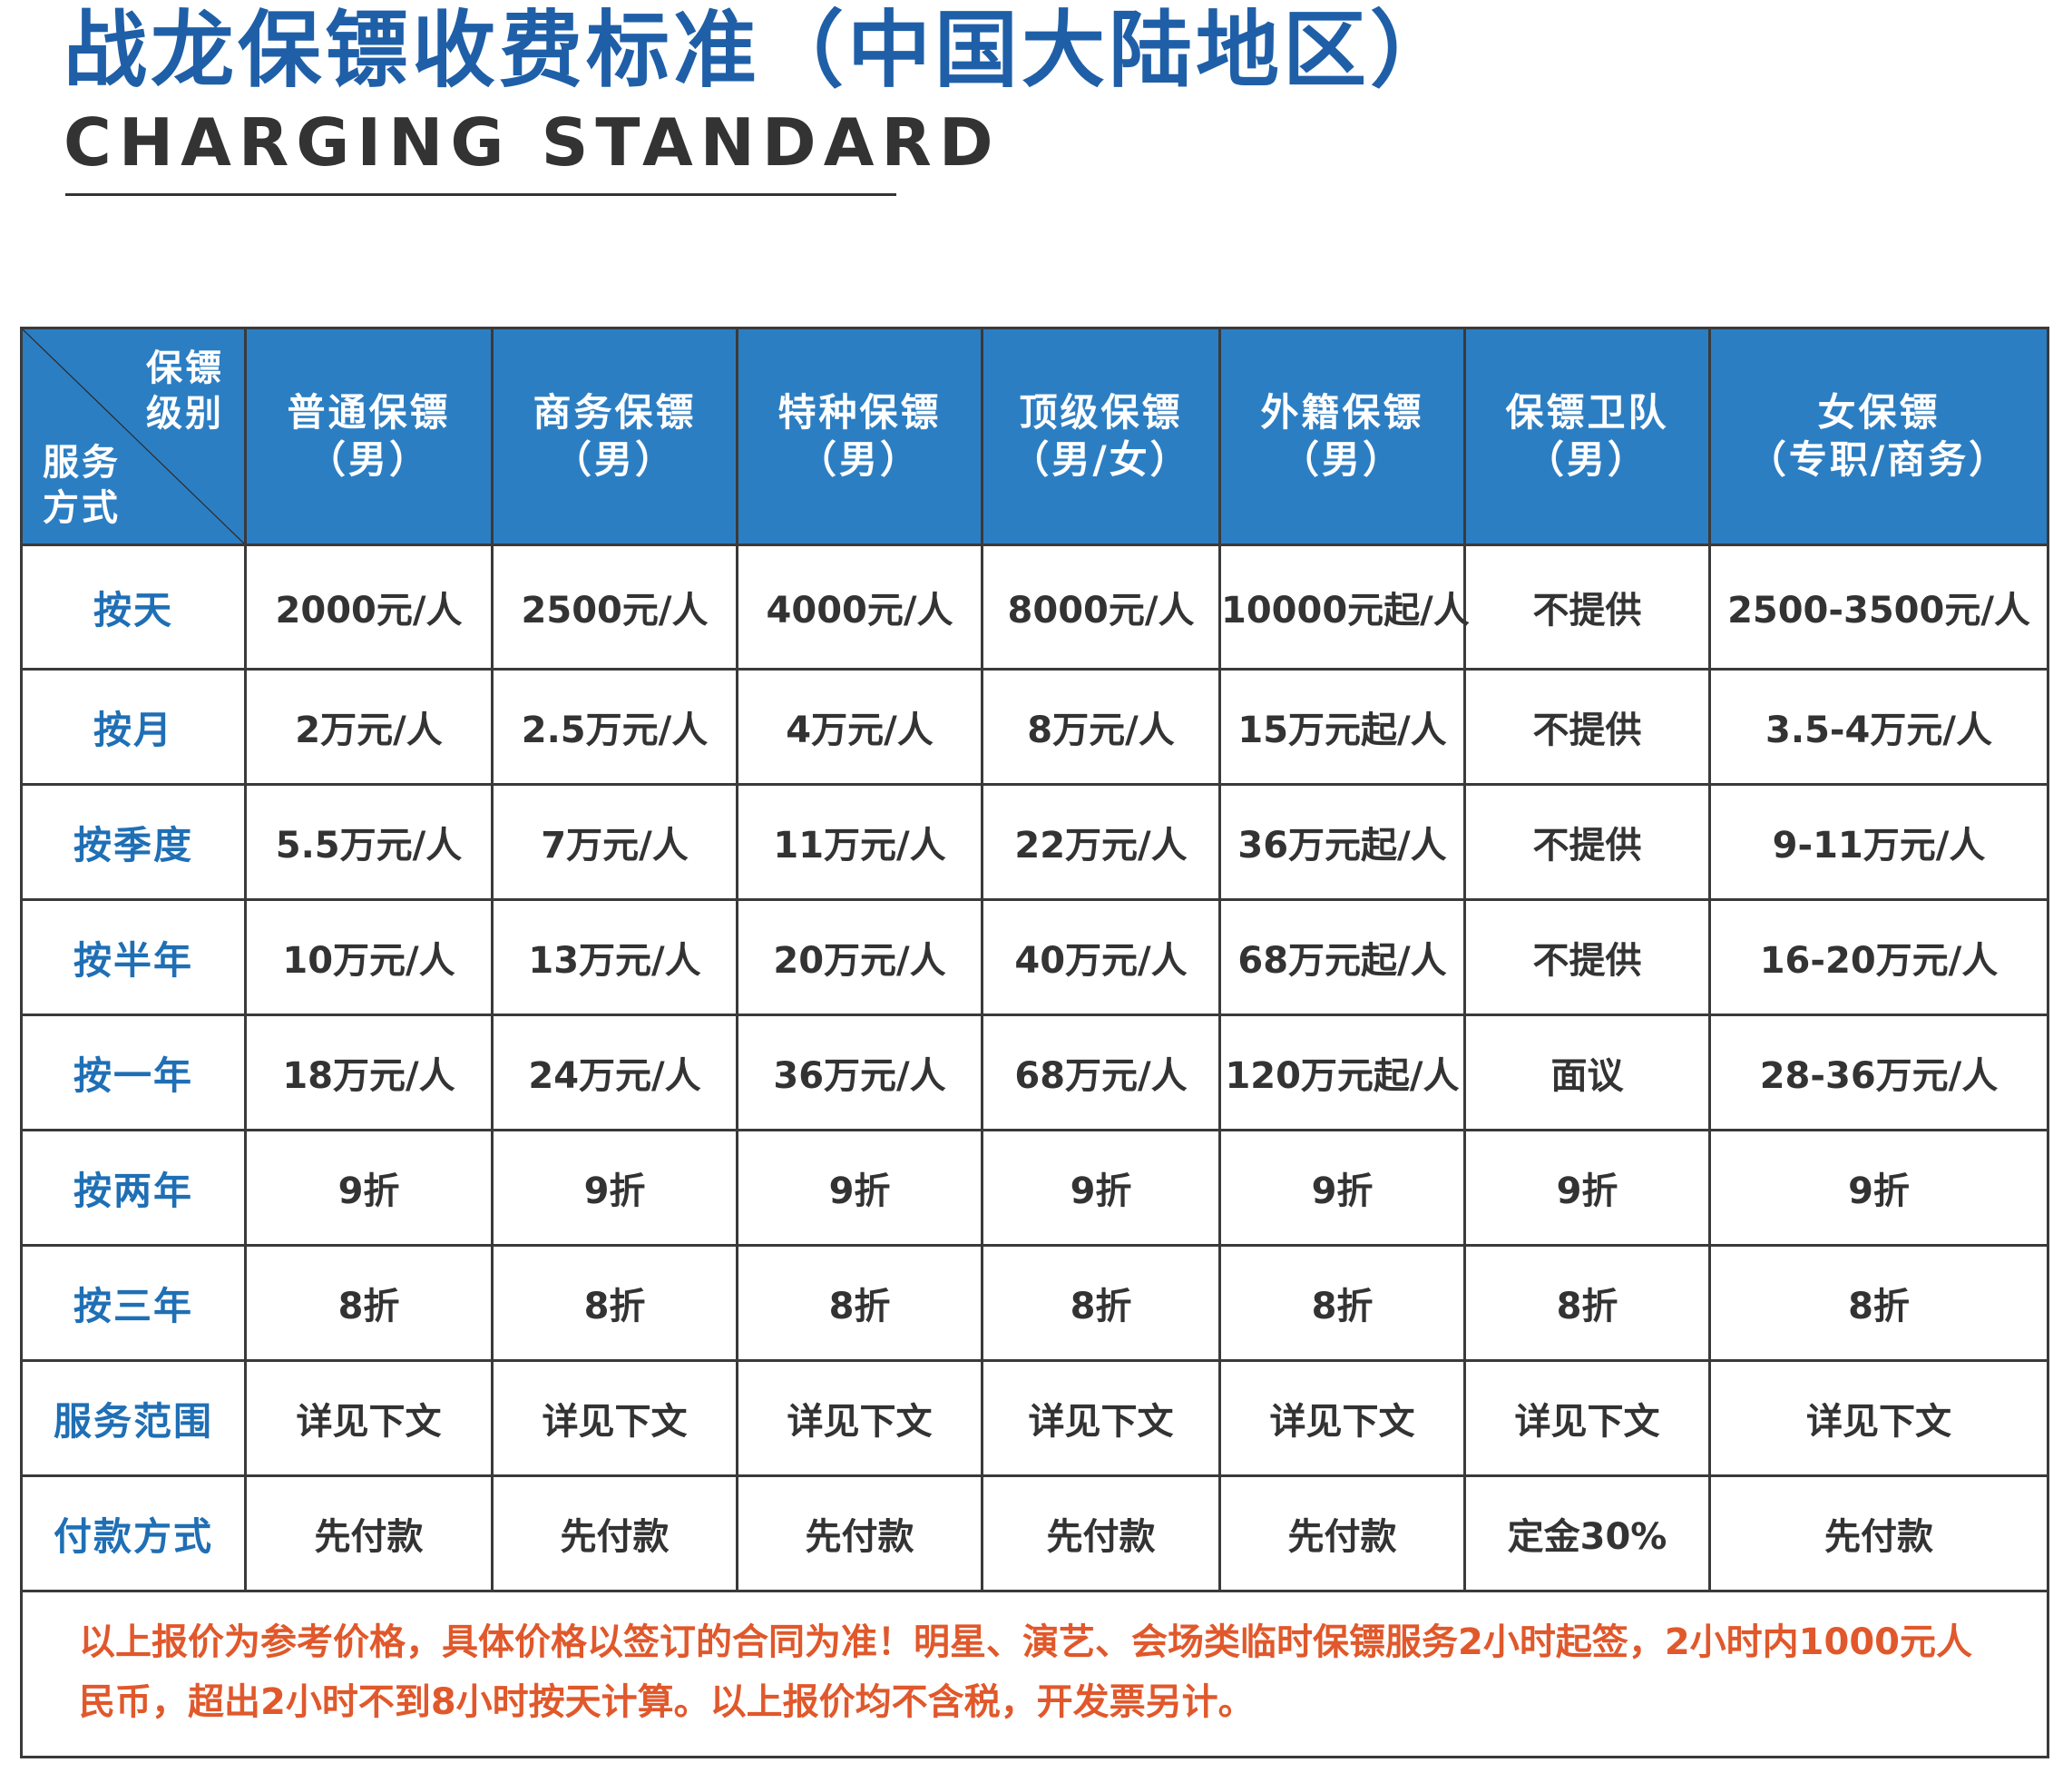 The width and height of the screenshot is (2063, 1792). What do you see at coordinates (1587, 1533) in the screenshot?
I see `table-cell: 定金30%` at bounding box center [1587, 1533].